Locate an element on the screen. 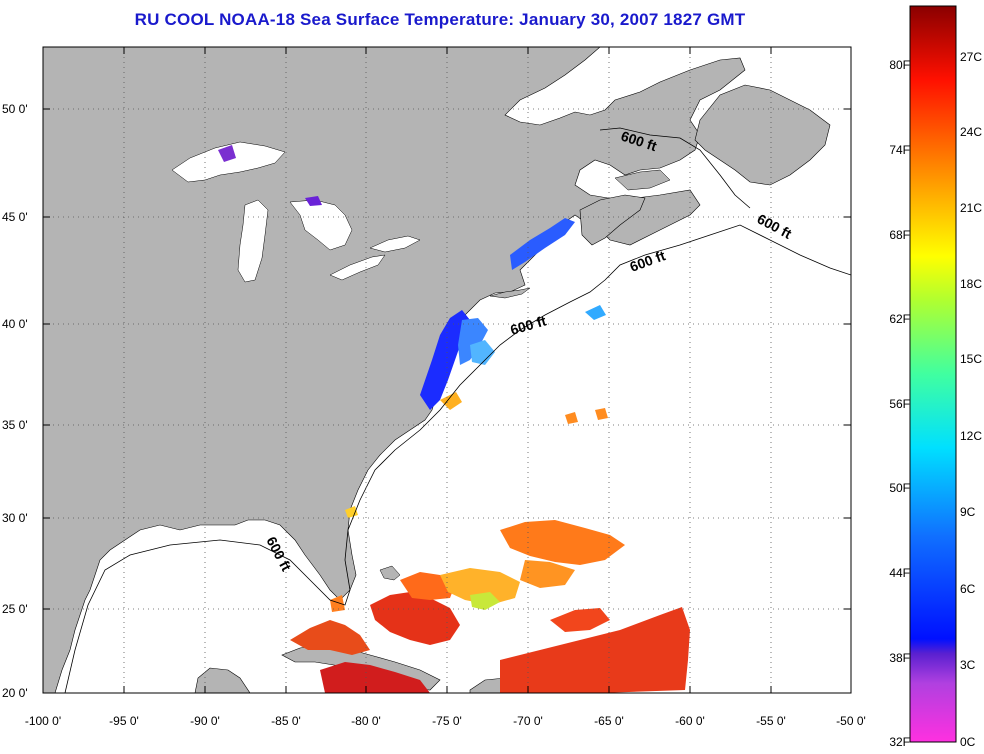 Image resolution: width=984 pixels, height=754 pixels. lake-erie is located at coordinates (357, 267).